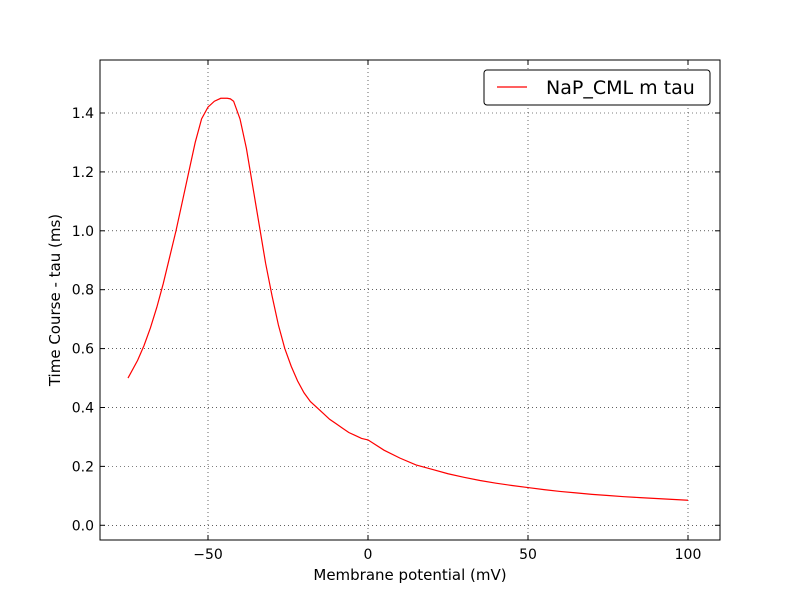 The width and height of the screenshot is (800, 600). What do you see at coordinates (409, 575) in the screenshot?
I see `x-axis-label: Membrane potential (mV)` at bounding box center [409, 575].